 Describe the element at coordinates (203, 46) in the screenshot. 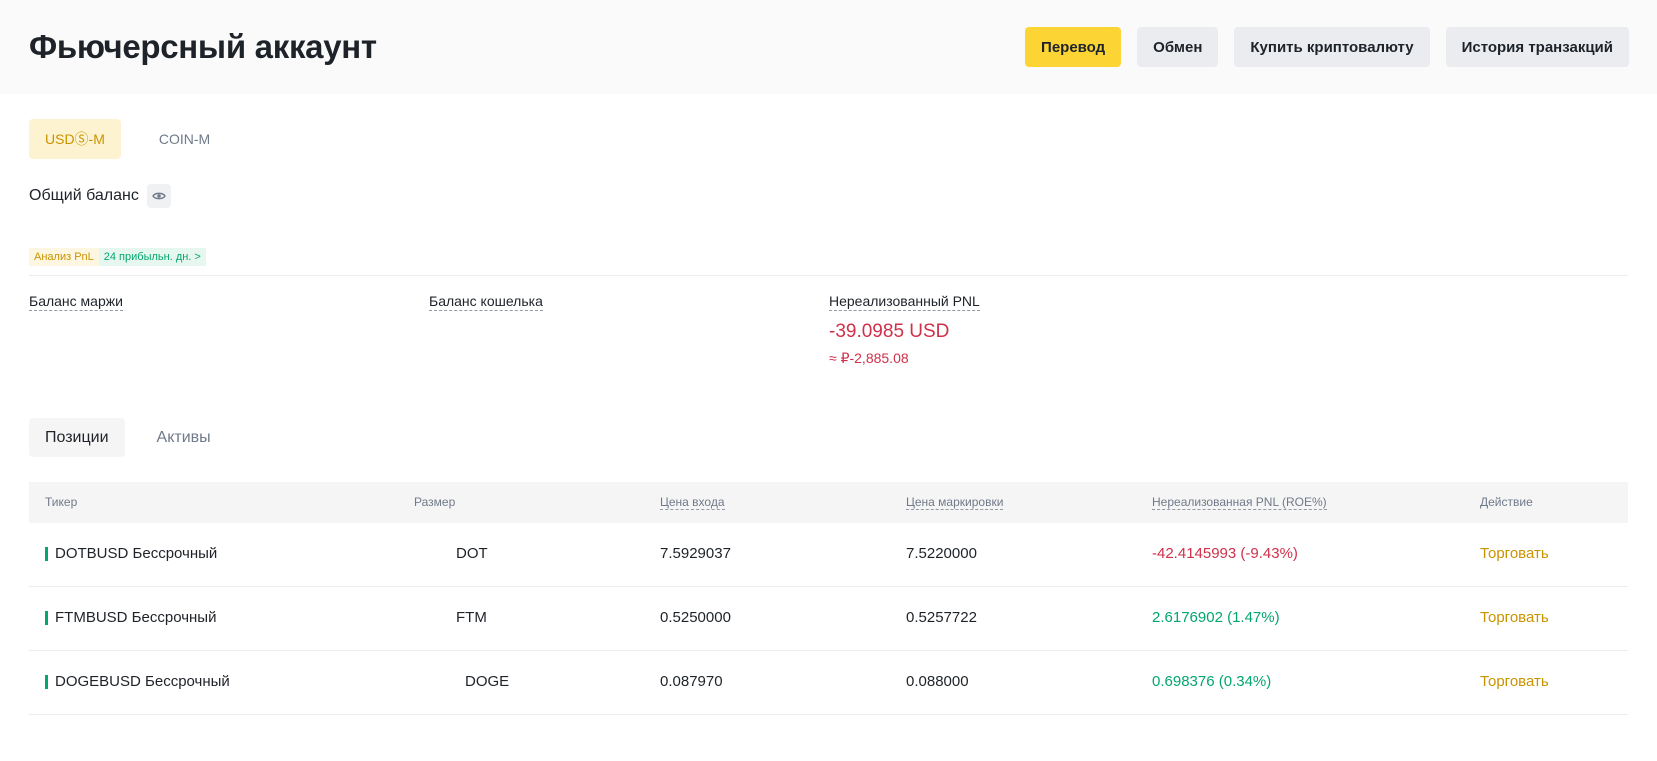

I see `page-title: Фьючерсный аккаунт` at that location.